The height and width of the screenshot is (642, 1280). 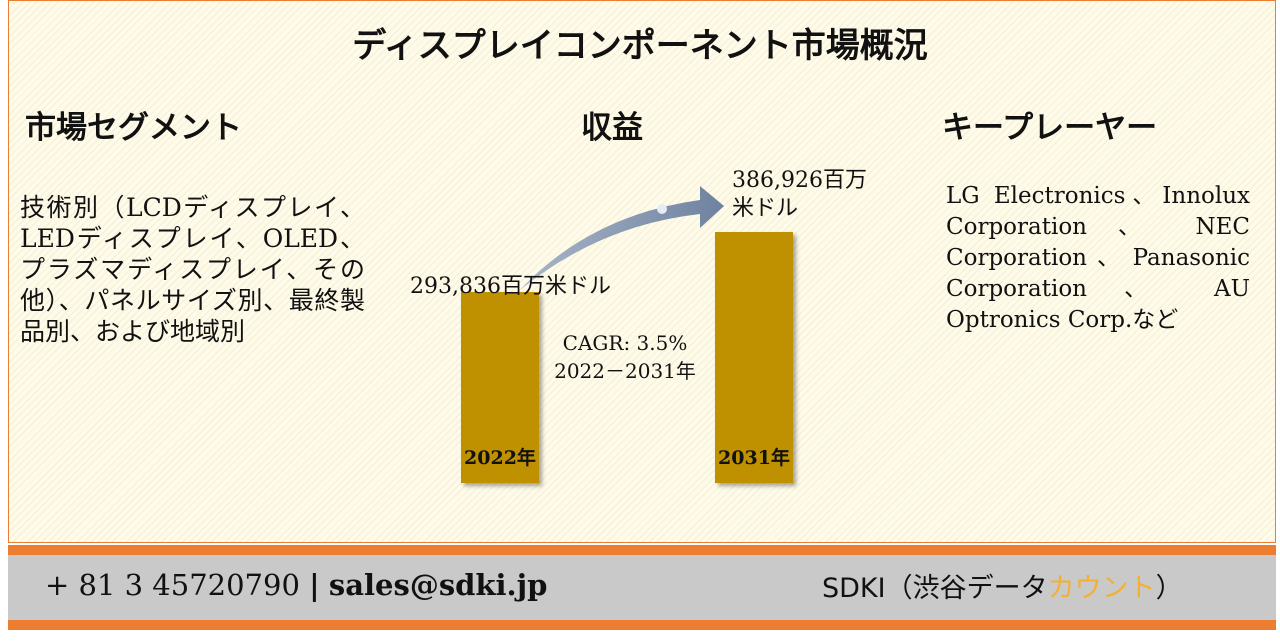 I want to click on contact: + 81 3 45720790 | sales@sdki.jp, so click(x=296, y=585).